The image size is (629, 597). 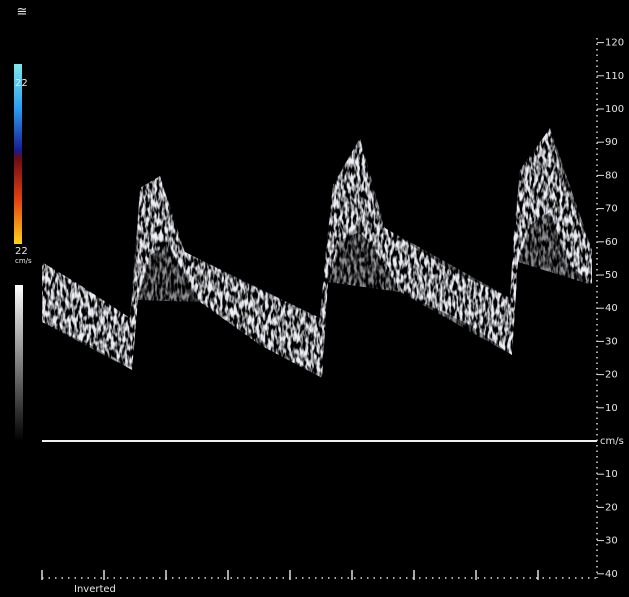 I want to click on velocity-tick-label: 60, so click(x=611, y=242).